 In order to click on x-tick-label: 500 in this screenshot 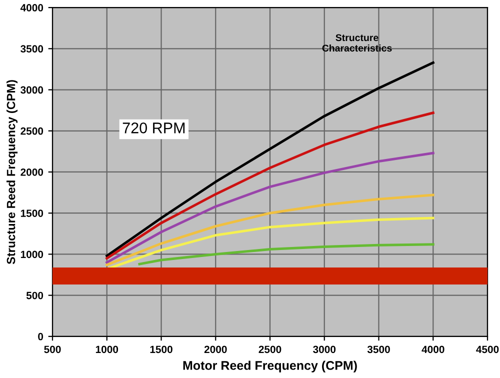, I will do `click(52, 350)`.